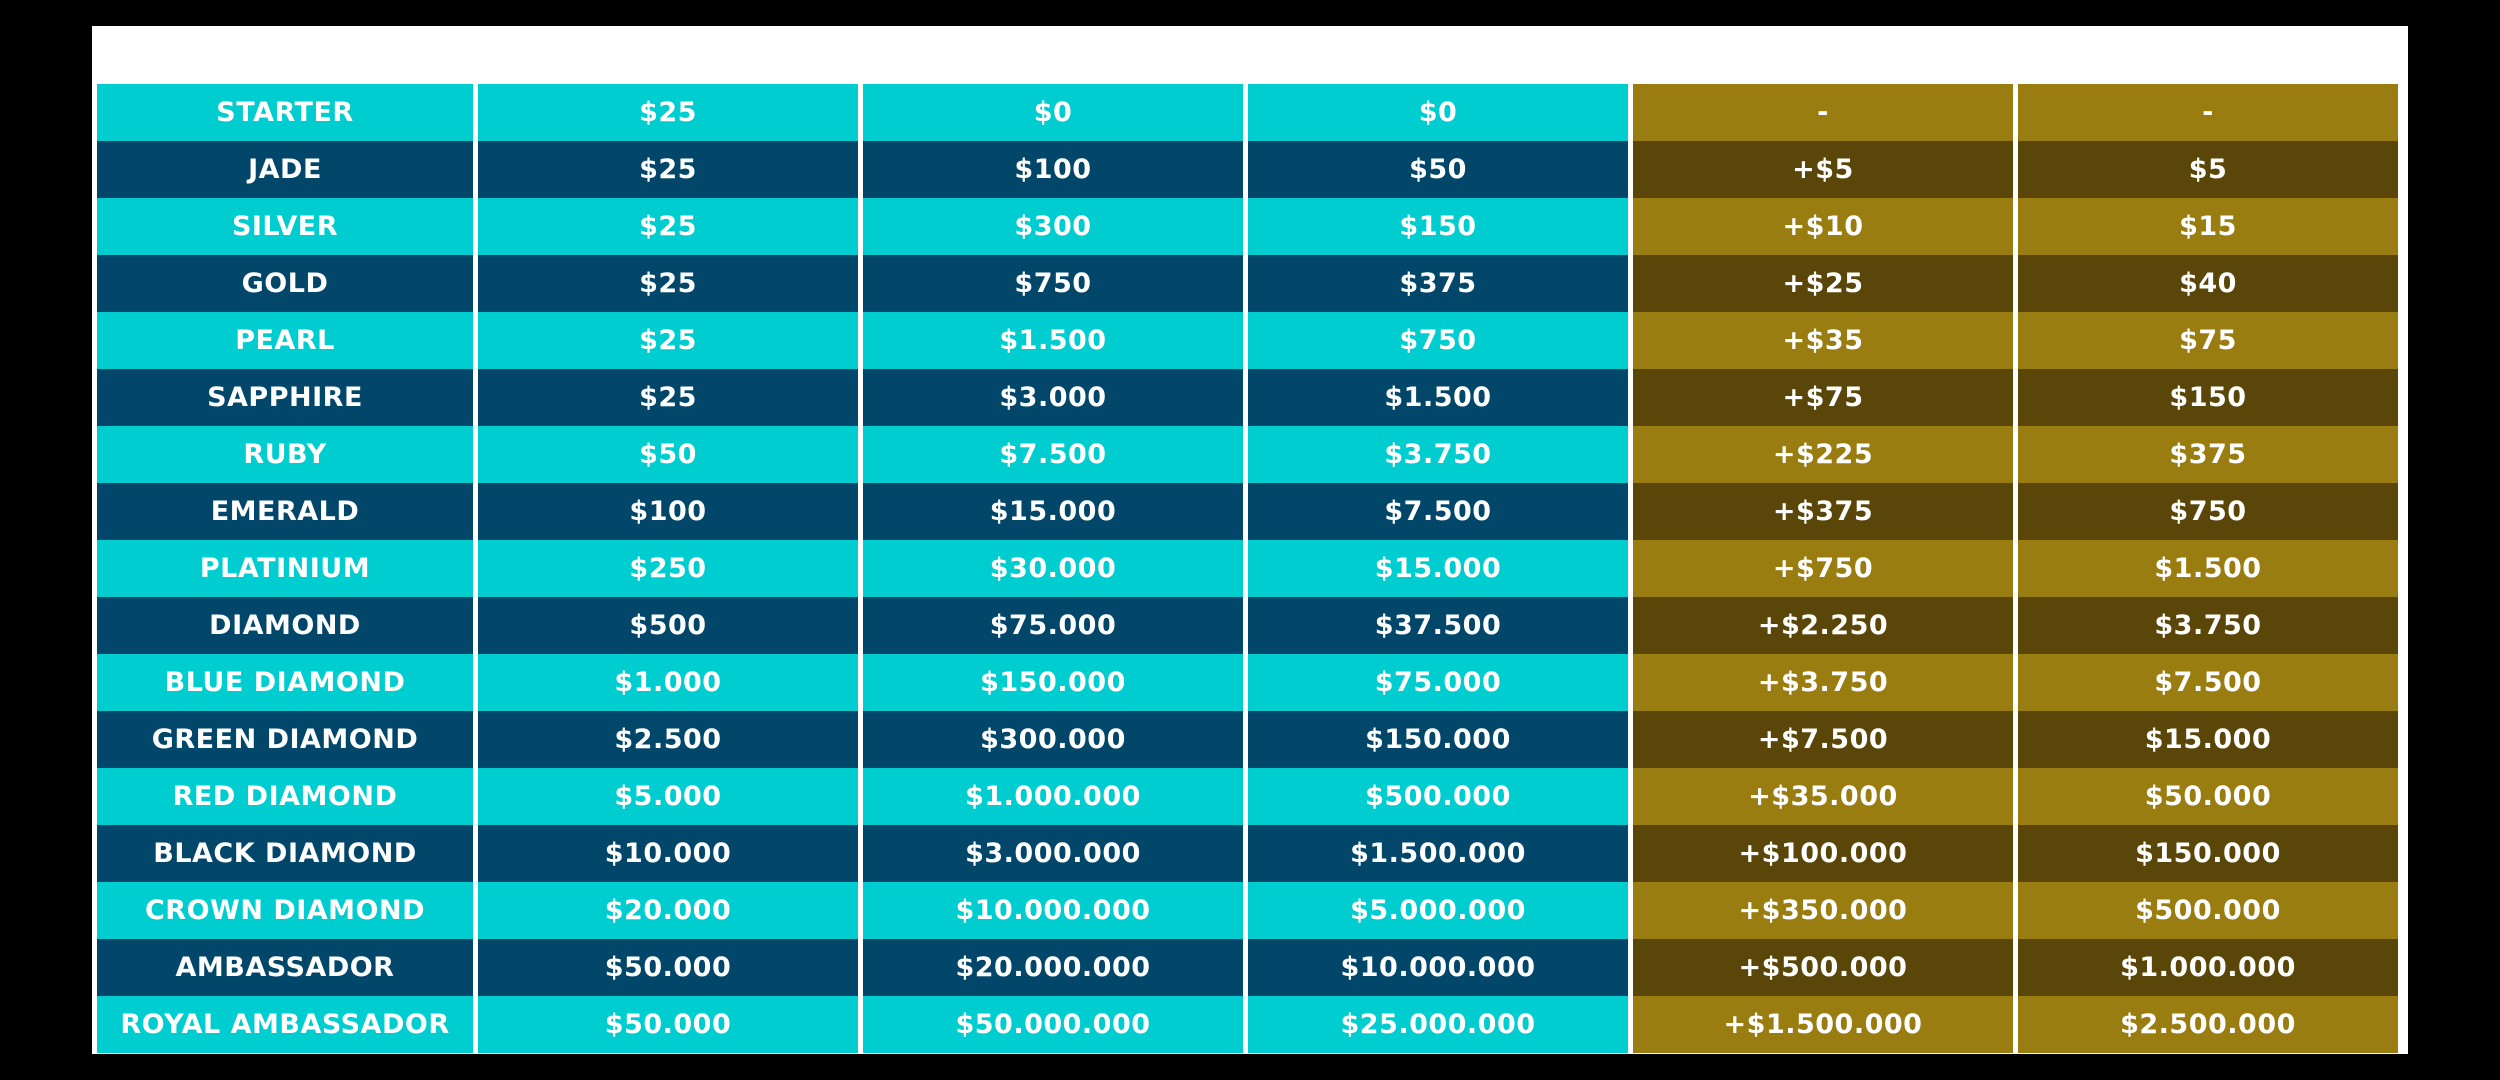  What do you see at coordinates (2208, 511) in the screenshot?
I see `column-5-cell: $750` at bounding box center [2208, 511].